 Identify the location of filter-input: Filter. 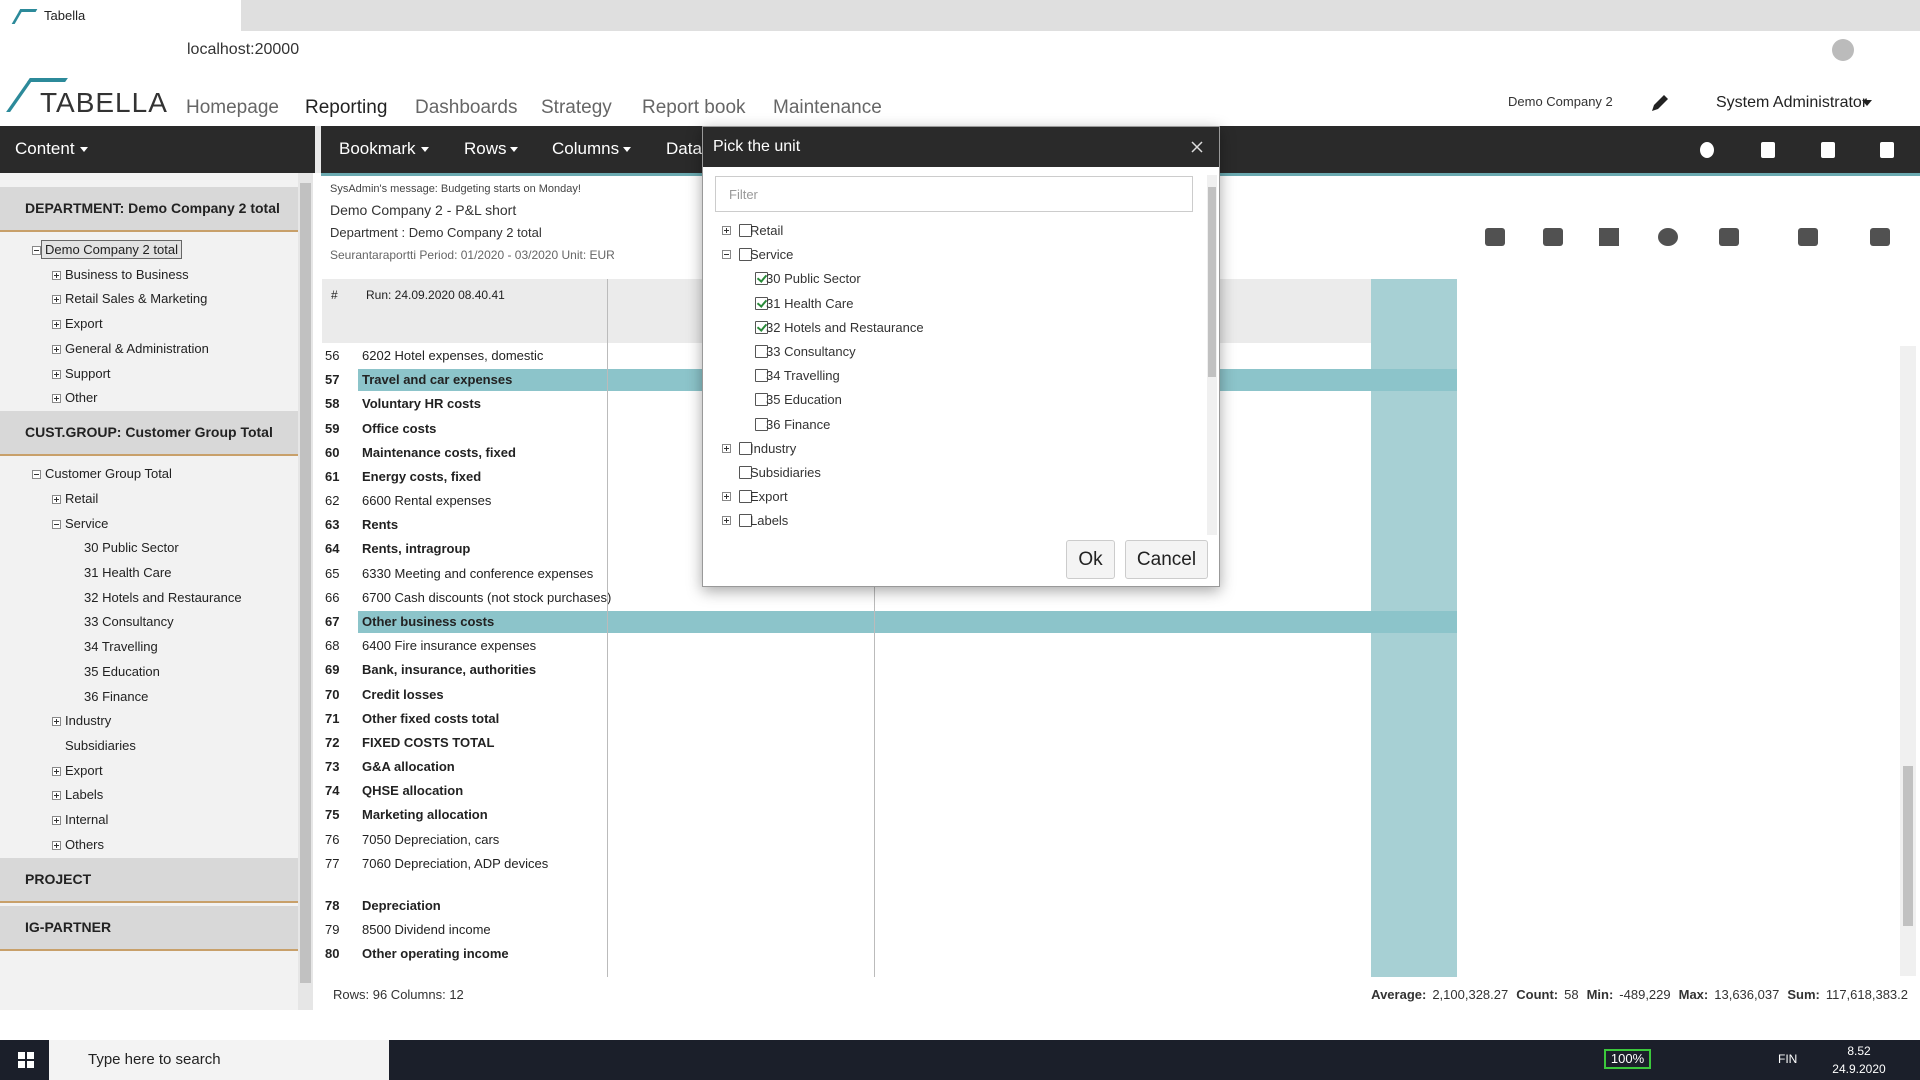
(954, 194).